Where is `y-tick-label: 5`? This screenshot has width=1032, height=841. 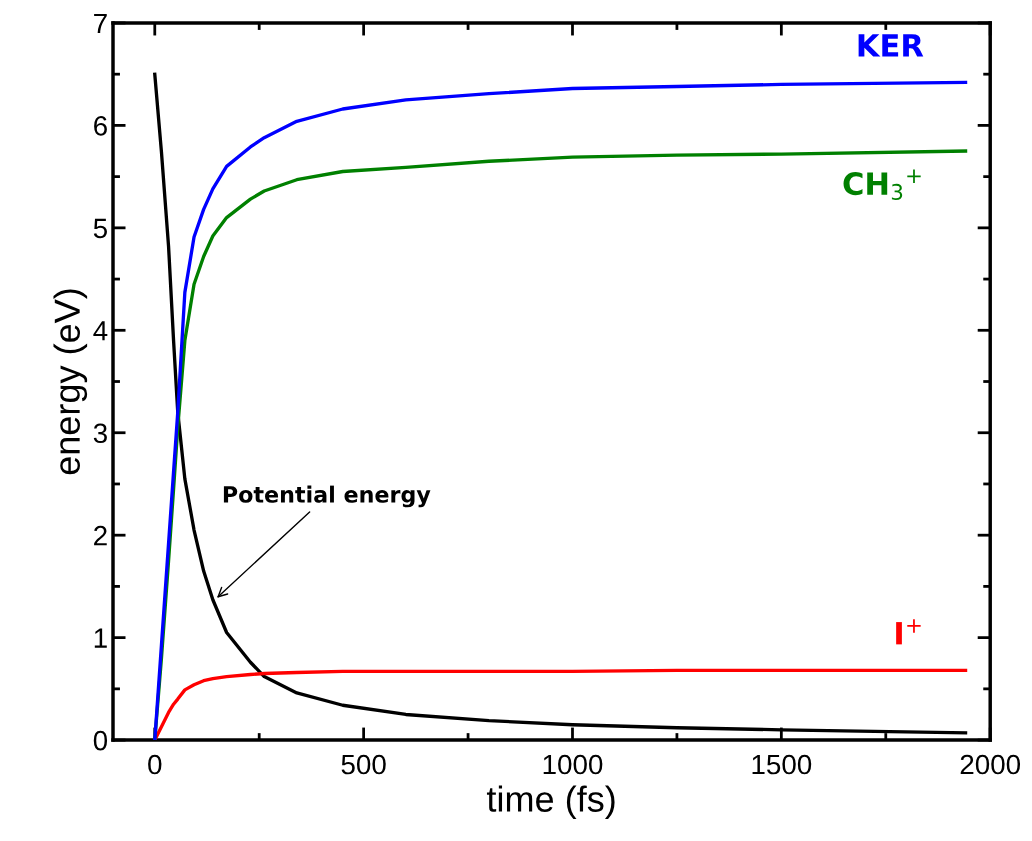 y-tick-label: 5 is located at coordinates (100, 228).